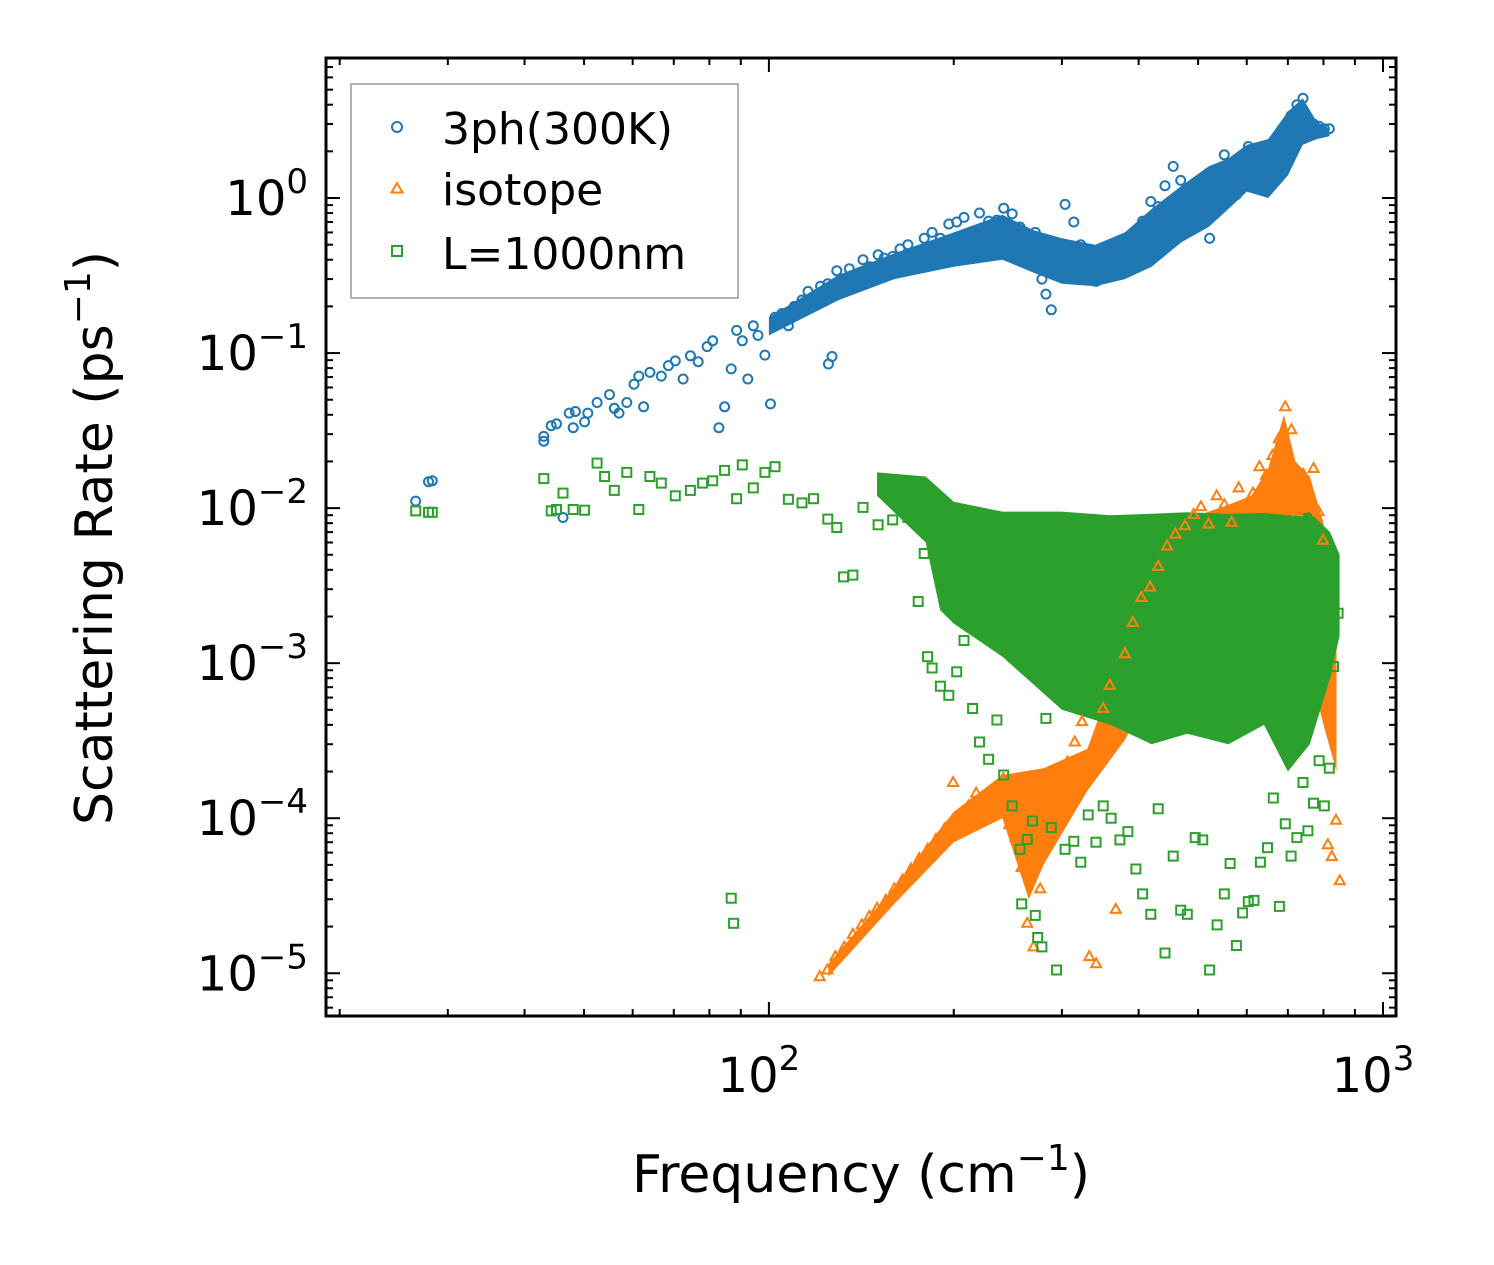 The height and width of the screenshot is (1265, 1494). Describe the element at coordinates (252, 969) in the screenshot. I see `y-tick-label: 10−5` at that location.